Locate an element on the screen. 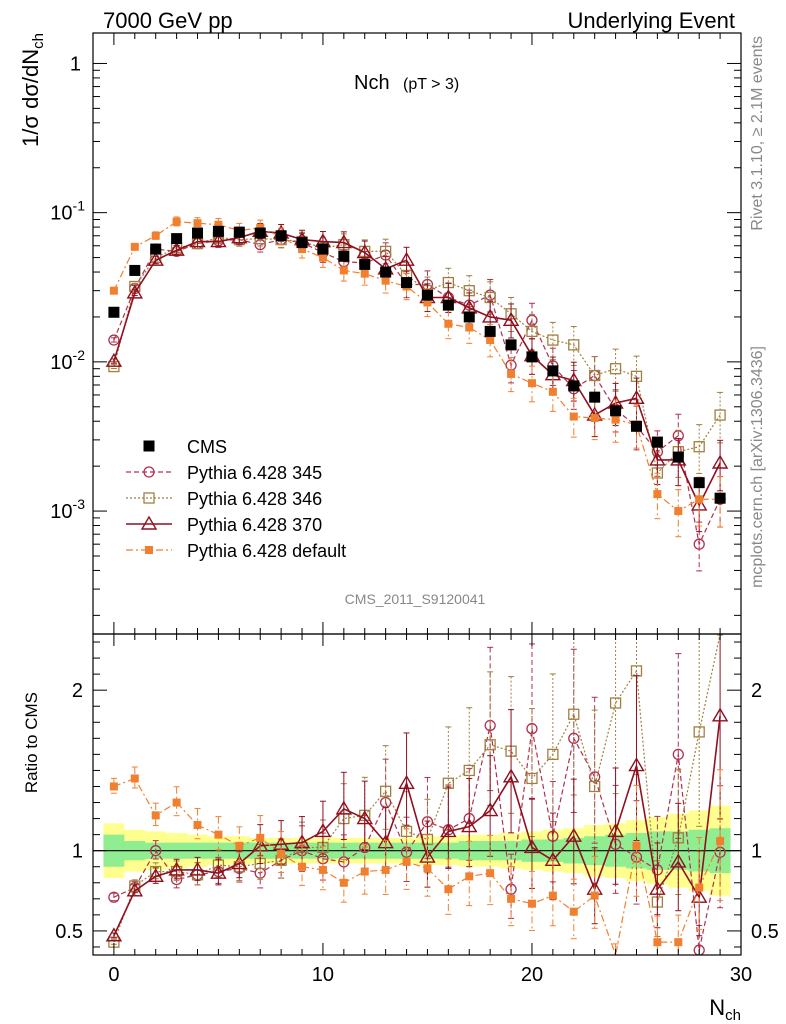  y-tick-label-main: 10⁻¹ is located at coordinates (67, 211).